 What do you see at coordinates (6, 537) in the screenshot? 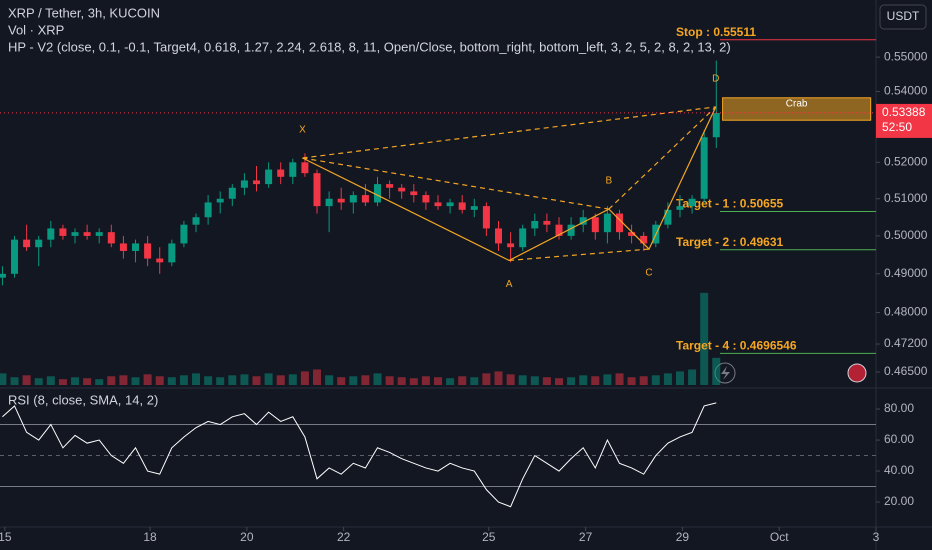
I see `x-tick-label: 15` at bounding box center [6, 537].